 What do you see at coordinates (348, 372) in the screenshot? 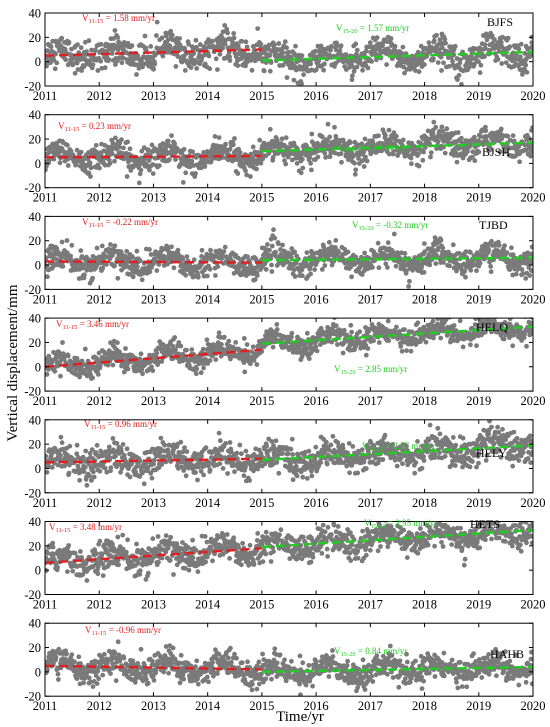
I see `velocity-subscript: 15-20` at bounding box center [348, 372].